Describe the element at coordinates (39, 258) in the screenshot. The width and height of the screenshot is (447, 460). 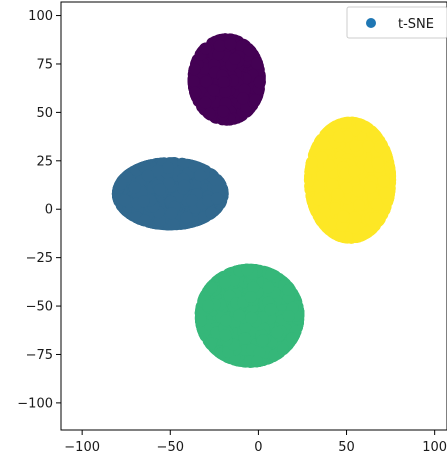
I see `y-tick-label: −25` at that location.